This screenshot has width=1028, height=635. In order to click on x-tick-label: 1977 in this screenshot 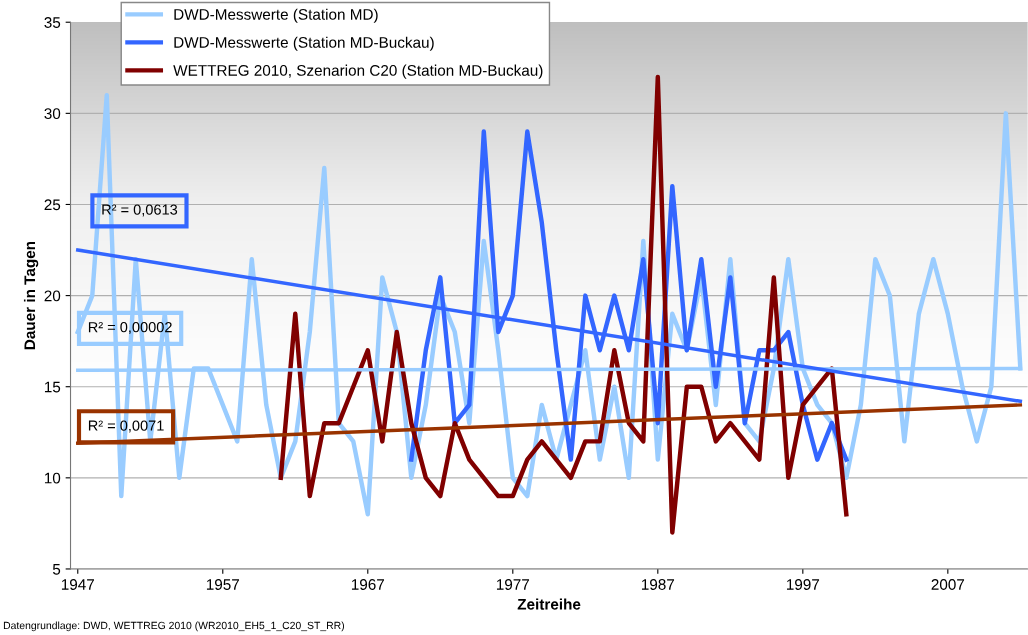, I will do `click(513, 584)`.